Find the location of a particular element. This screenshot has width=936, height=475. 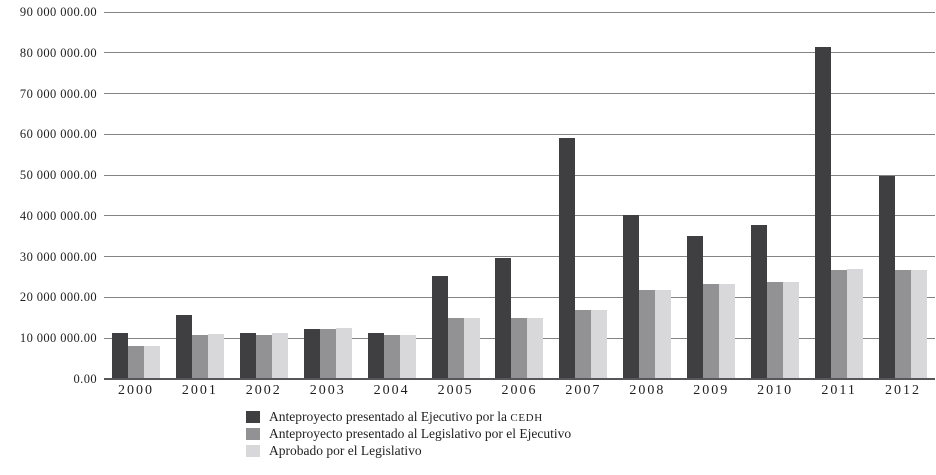

x-axis-line is located at coordinates (519, 379).